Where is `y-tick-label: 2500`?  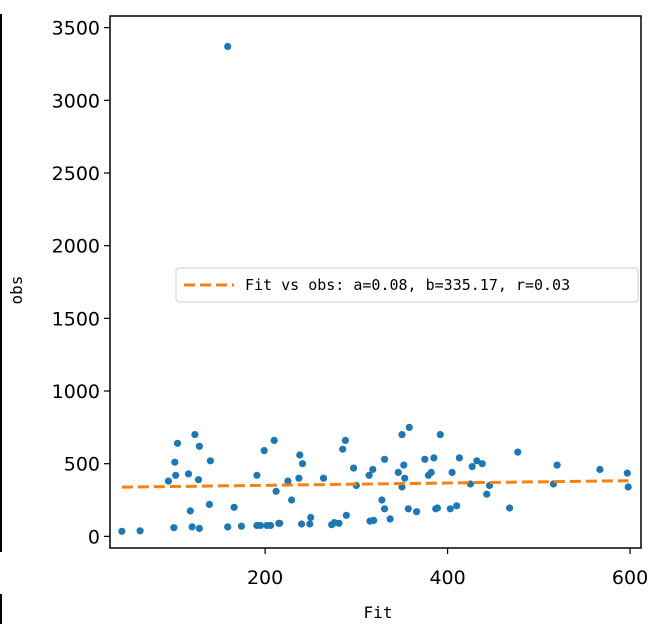 y-tick-label: 2500 is located at coordinates (76, 174).